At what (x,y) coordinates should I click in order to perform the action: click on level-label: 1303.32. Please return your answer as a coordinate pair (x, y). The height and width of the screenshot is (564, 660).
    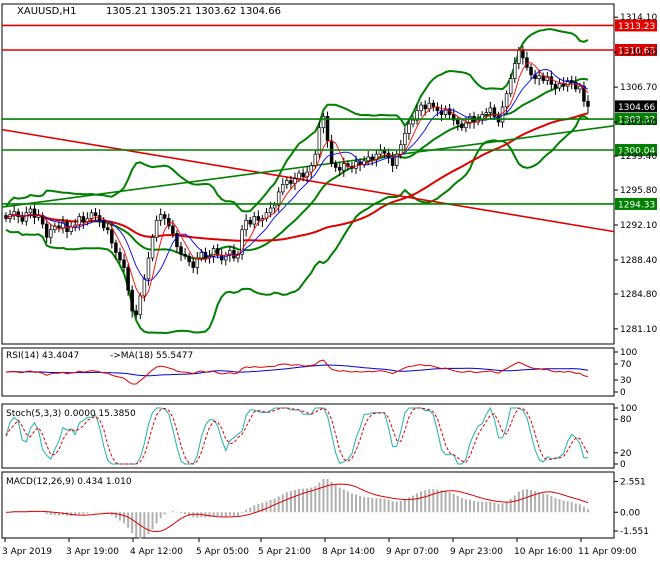
    Looking at the image, I should click on (636, 121).